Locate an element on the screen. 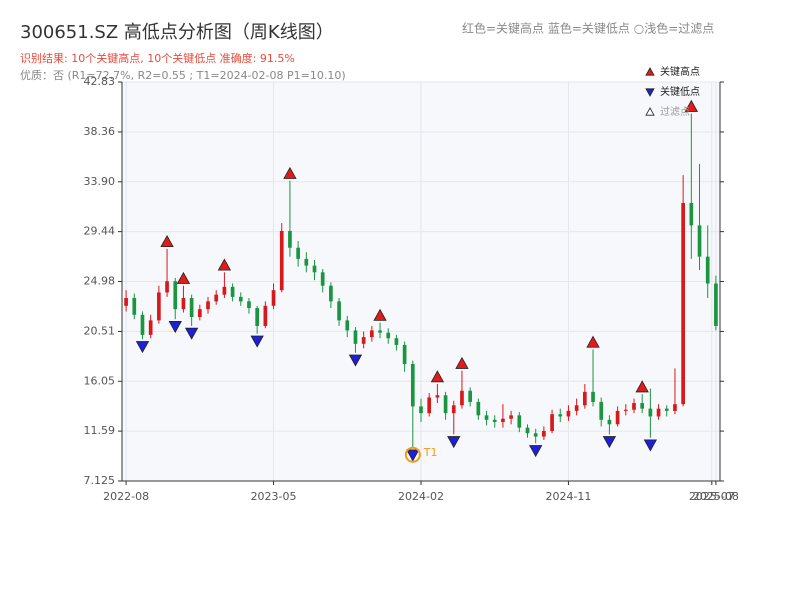  legend-label: 关键低点 is located at coordinates (680, 91).